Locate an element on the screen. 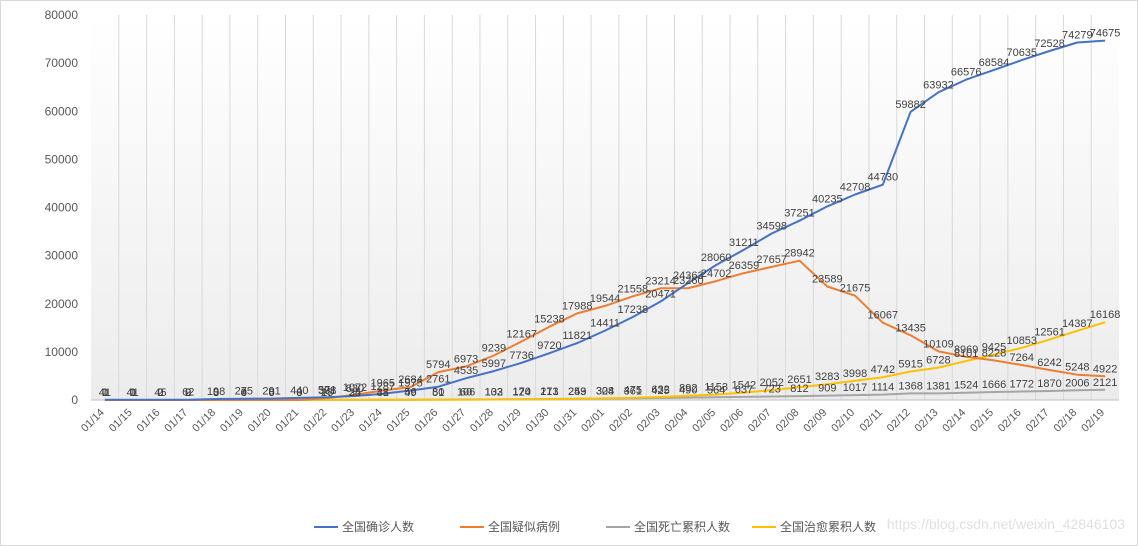 The image size is (1138, 546). x-tick-label: 01/16 is located at coordinates (149, 421).